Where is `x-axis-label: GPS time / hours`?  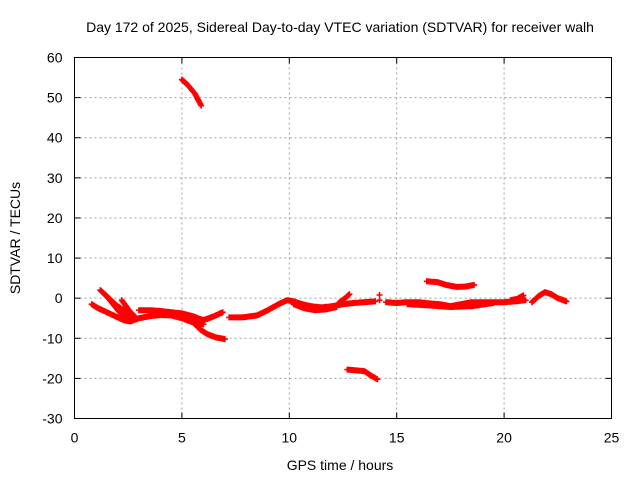
x-axis-label: GPS time / hours is located at coordinates (340, 465).